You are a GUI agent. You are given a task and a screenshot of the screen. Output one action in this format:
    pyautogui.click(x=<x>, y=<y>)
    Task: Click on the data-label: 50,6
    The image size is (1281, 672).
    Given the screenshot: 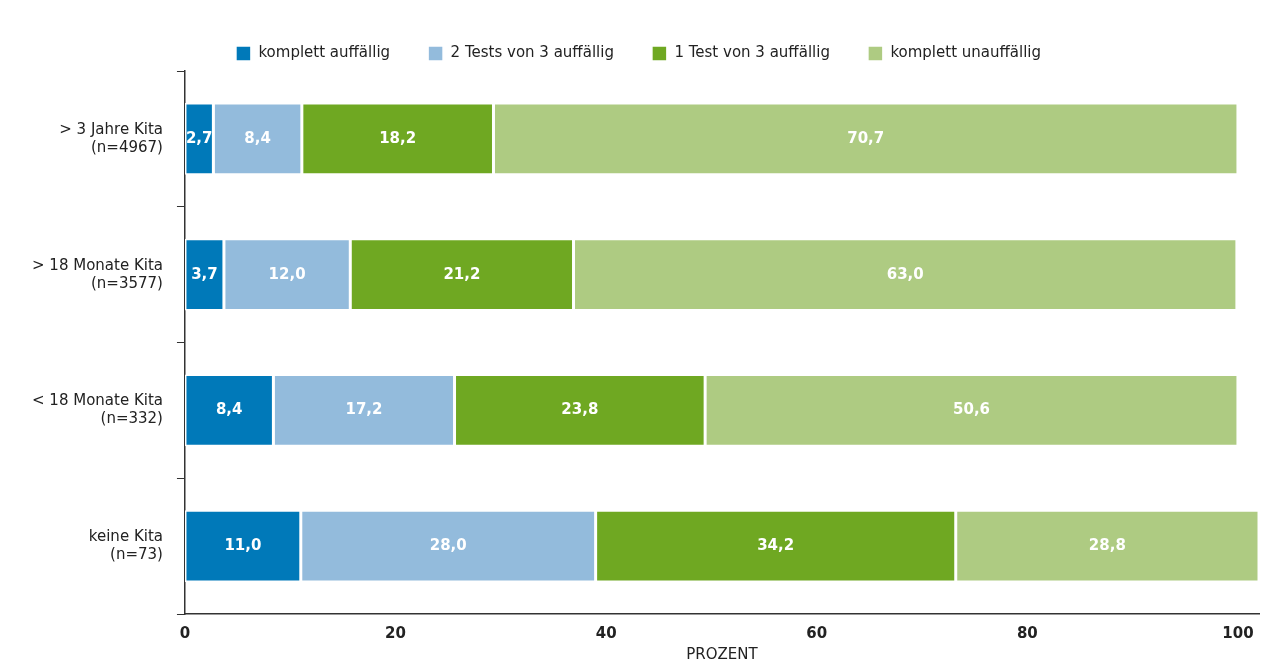 What is the action you would take?
    pyautogui.click(x=972, y=409)
    